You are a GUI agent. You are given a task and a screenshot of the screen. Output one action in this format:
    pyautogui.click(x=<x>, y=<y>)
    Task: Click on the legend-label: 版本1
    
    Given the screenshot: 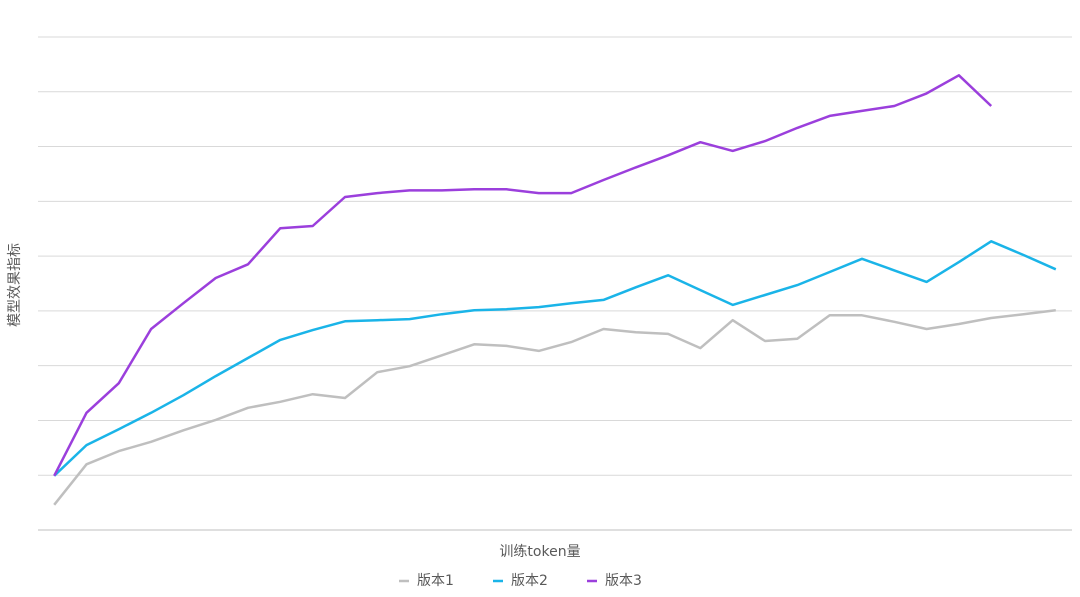 What is the action you would take?
    pyautogui.click(x=435, y=581)
    